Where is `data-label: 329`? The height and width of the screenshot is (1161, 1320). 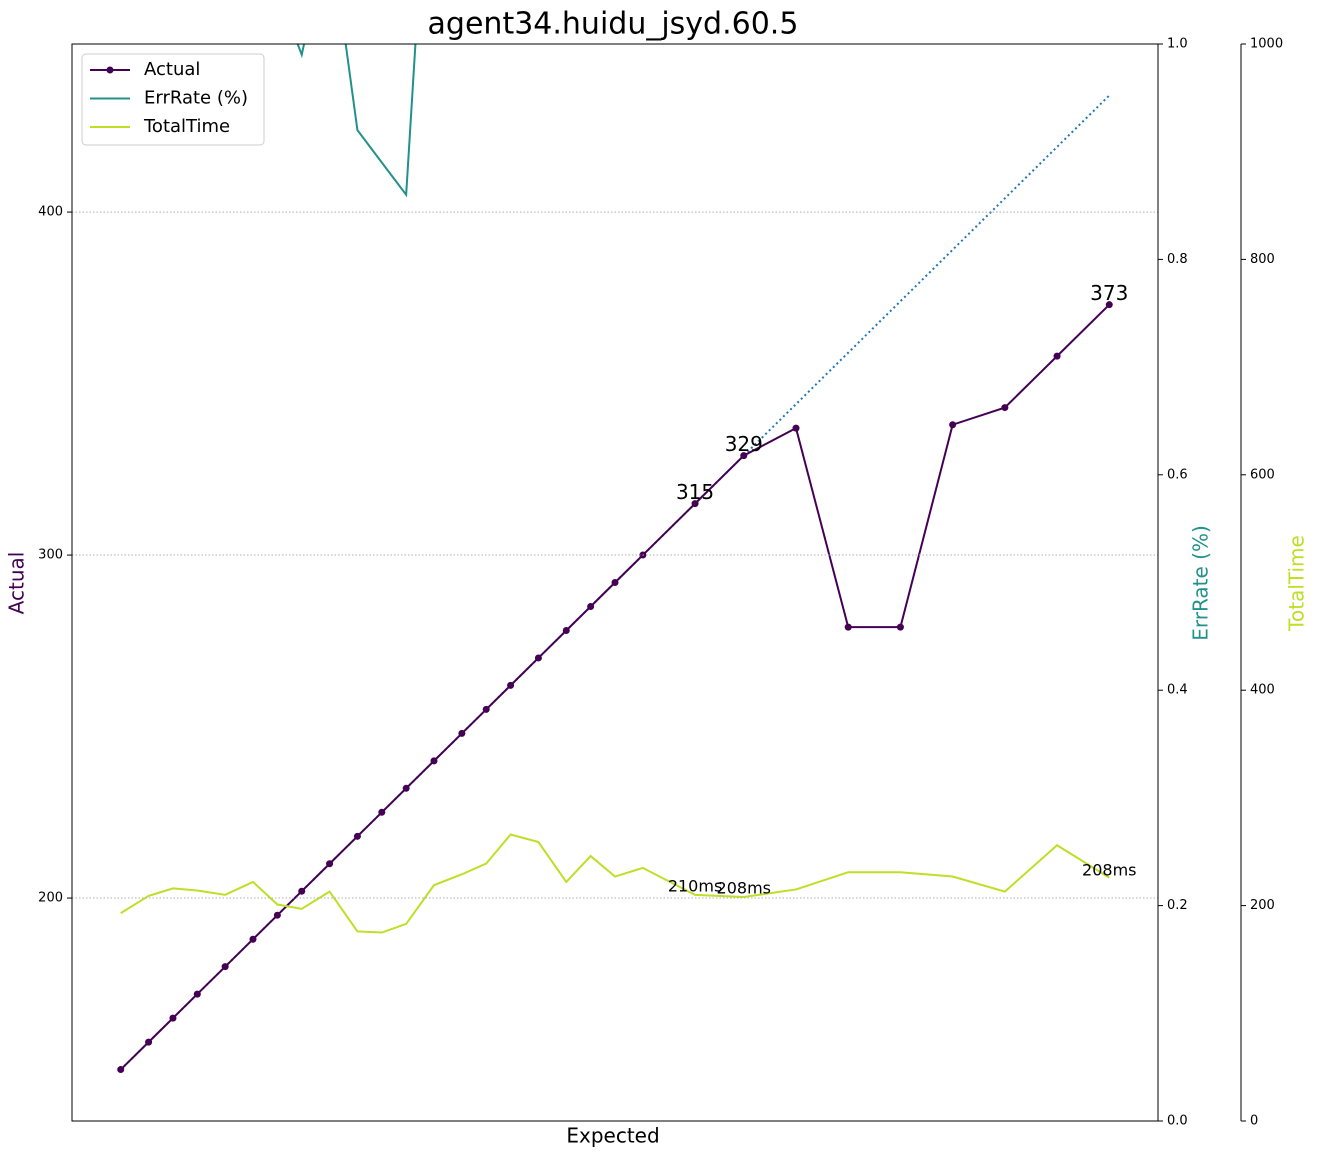 data-label: 329 is located at coordinates (744, 444).